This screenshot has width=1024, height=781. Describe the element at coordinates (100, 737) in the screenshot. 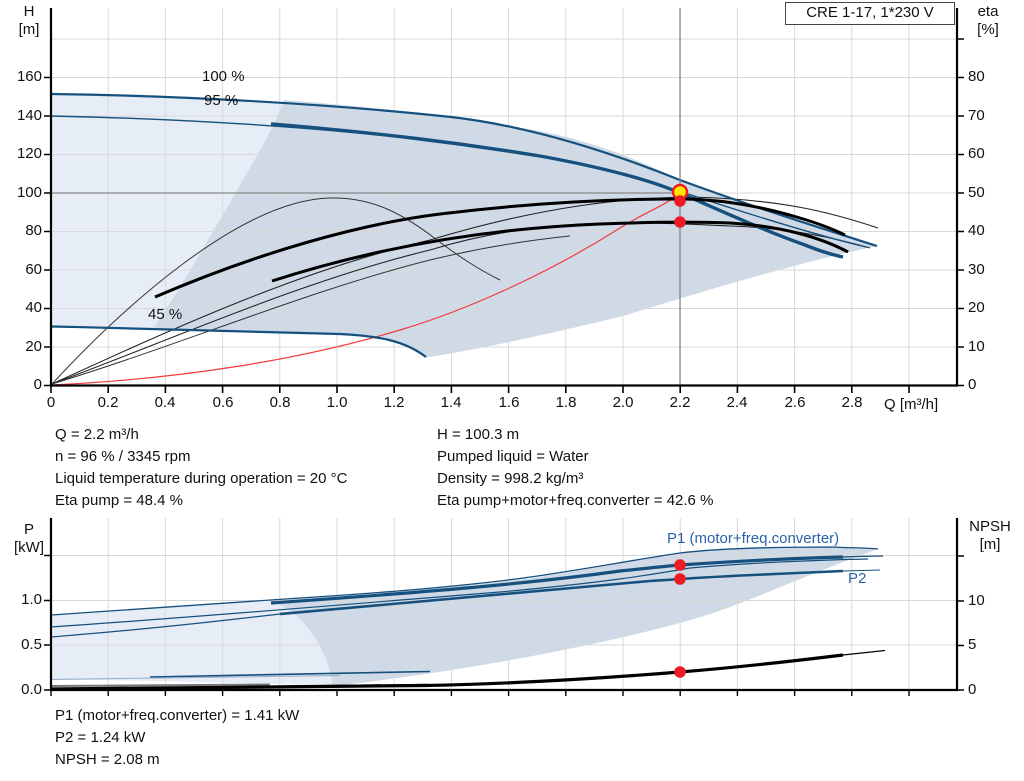

I see `info-p2: P2 = 1.24 kW` at that location.